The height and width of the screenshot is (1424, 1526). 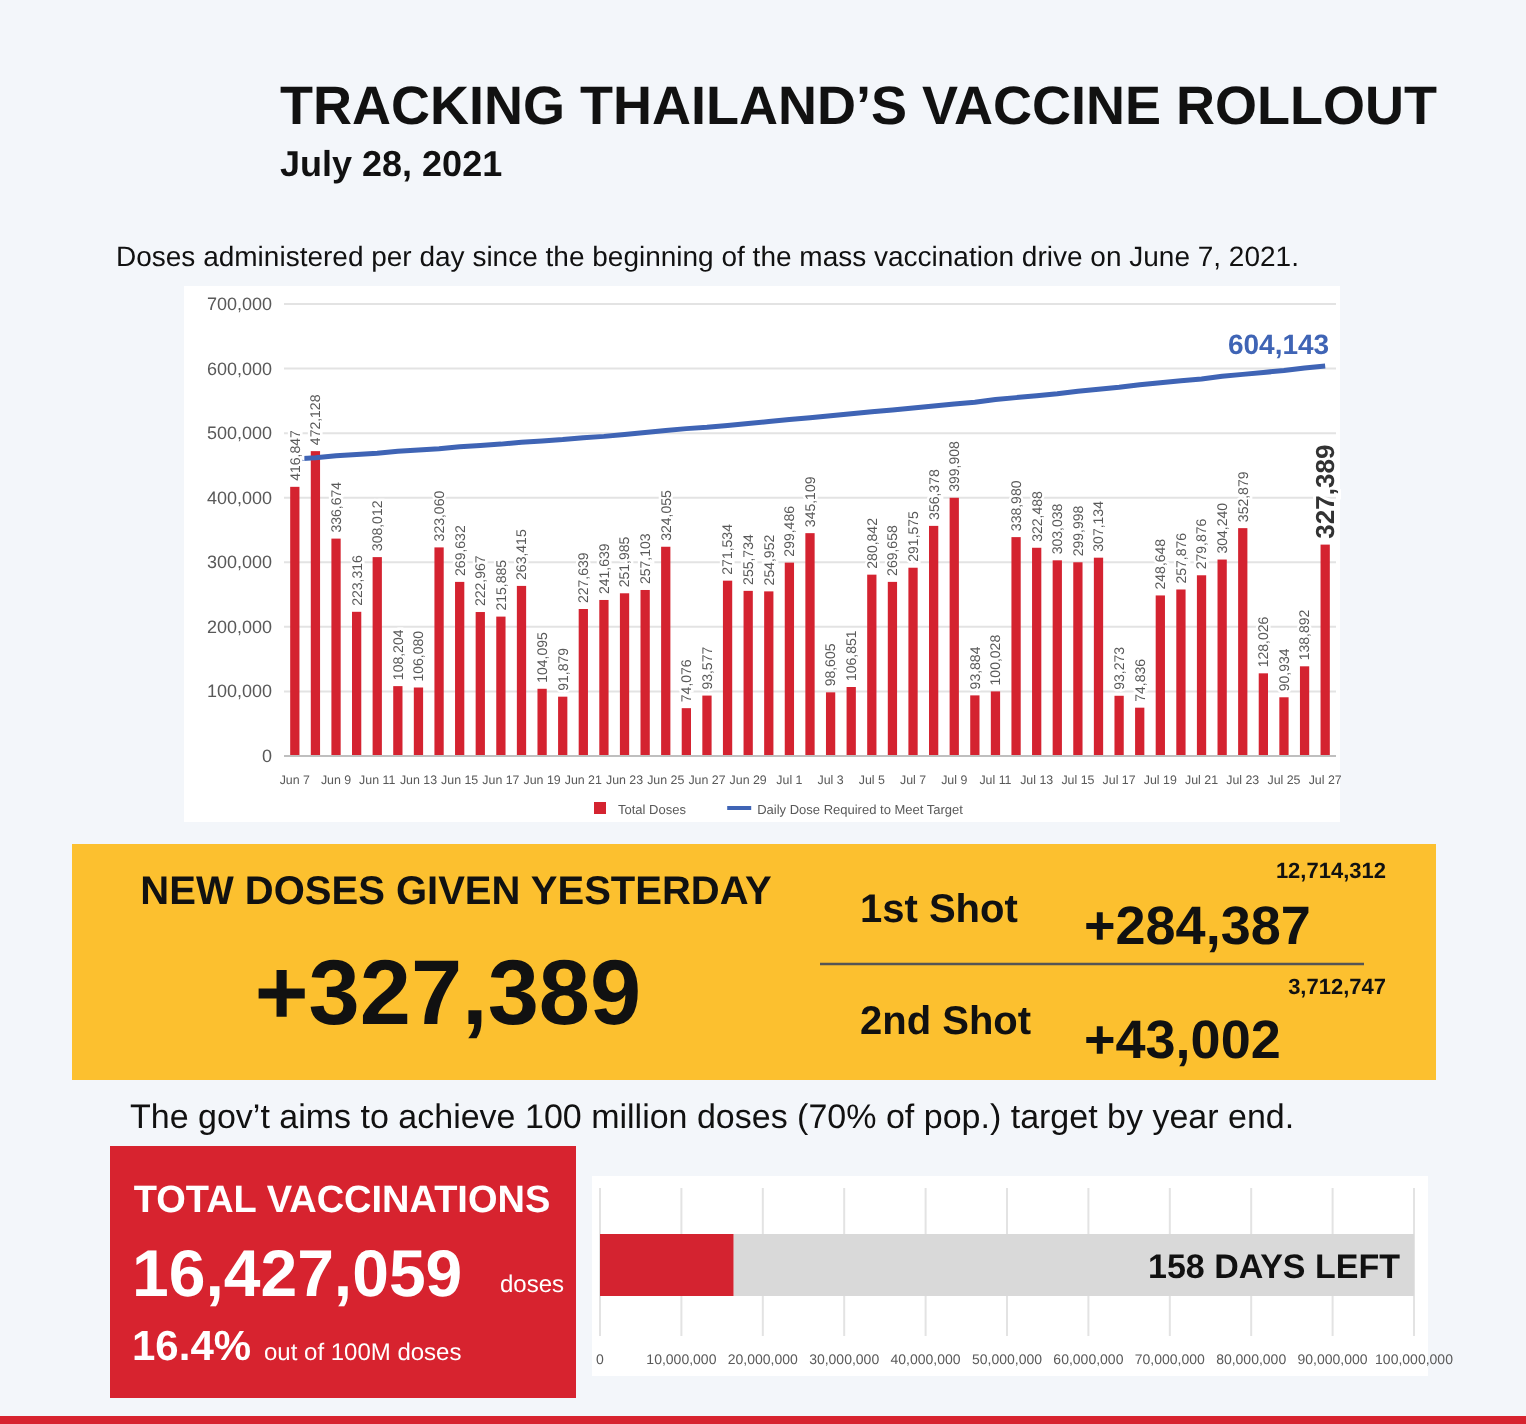 What do you see at coordinates (1278, 343) in the screenshot?
I see `data-label: 604,143` at bounding box center [1278, 343].